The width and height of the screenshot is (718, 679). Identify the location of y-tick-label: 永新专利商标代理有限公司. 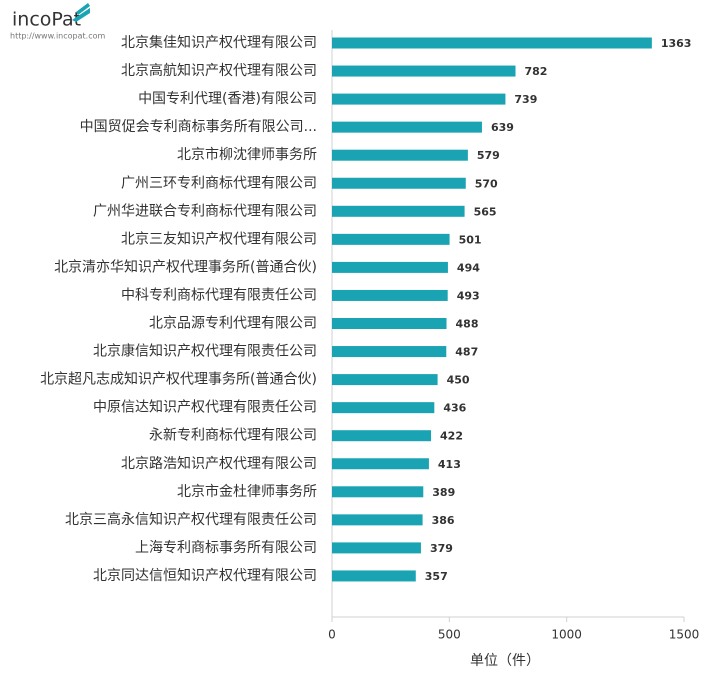
(233, 436).